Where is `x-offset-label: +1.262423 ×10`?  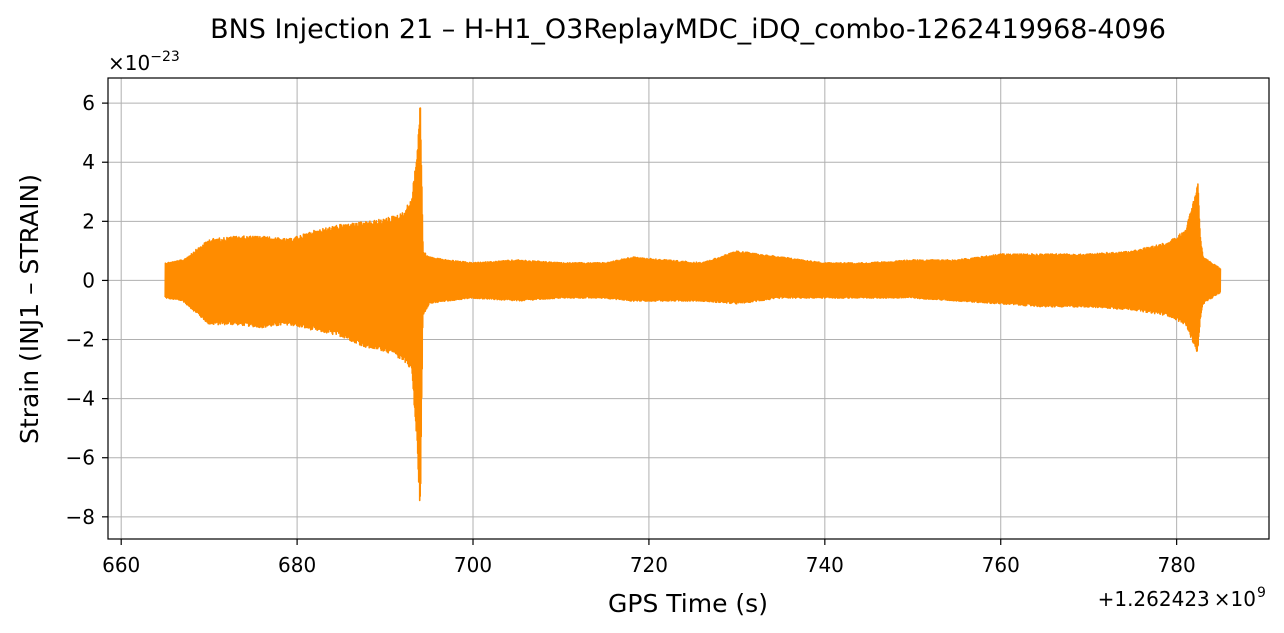
x-offset-label: +1.262423 ×10 is located at coordinates (1177, 599).